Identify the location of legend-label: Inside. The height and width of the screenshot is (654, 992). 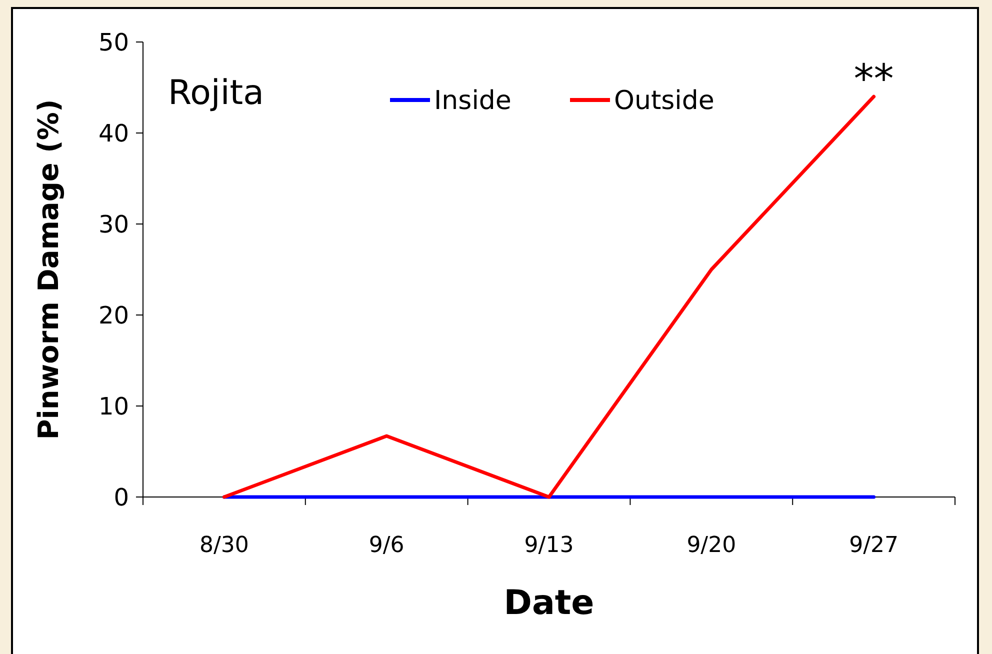
(473, 101).